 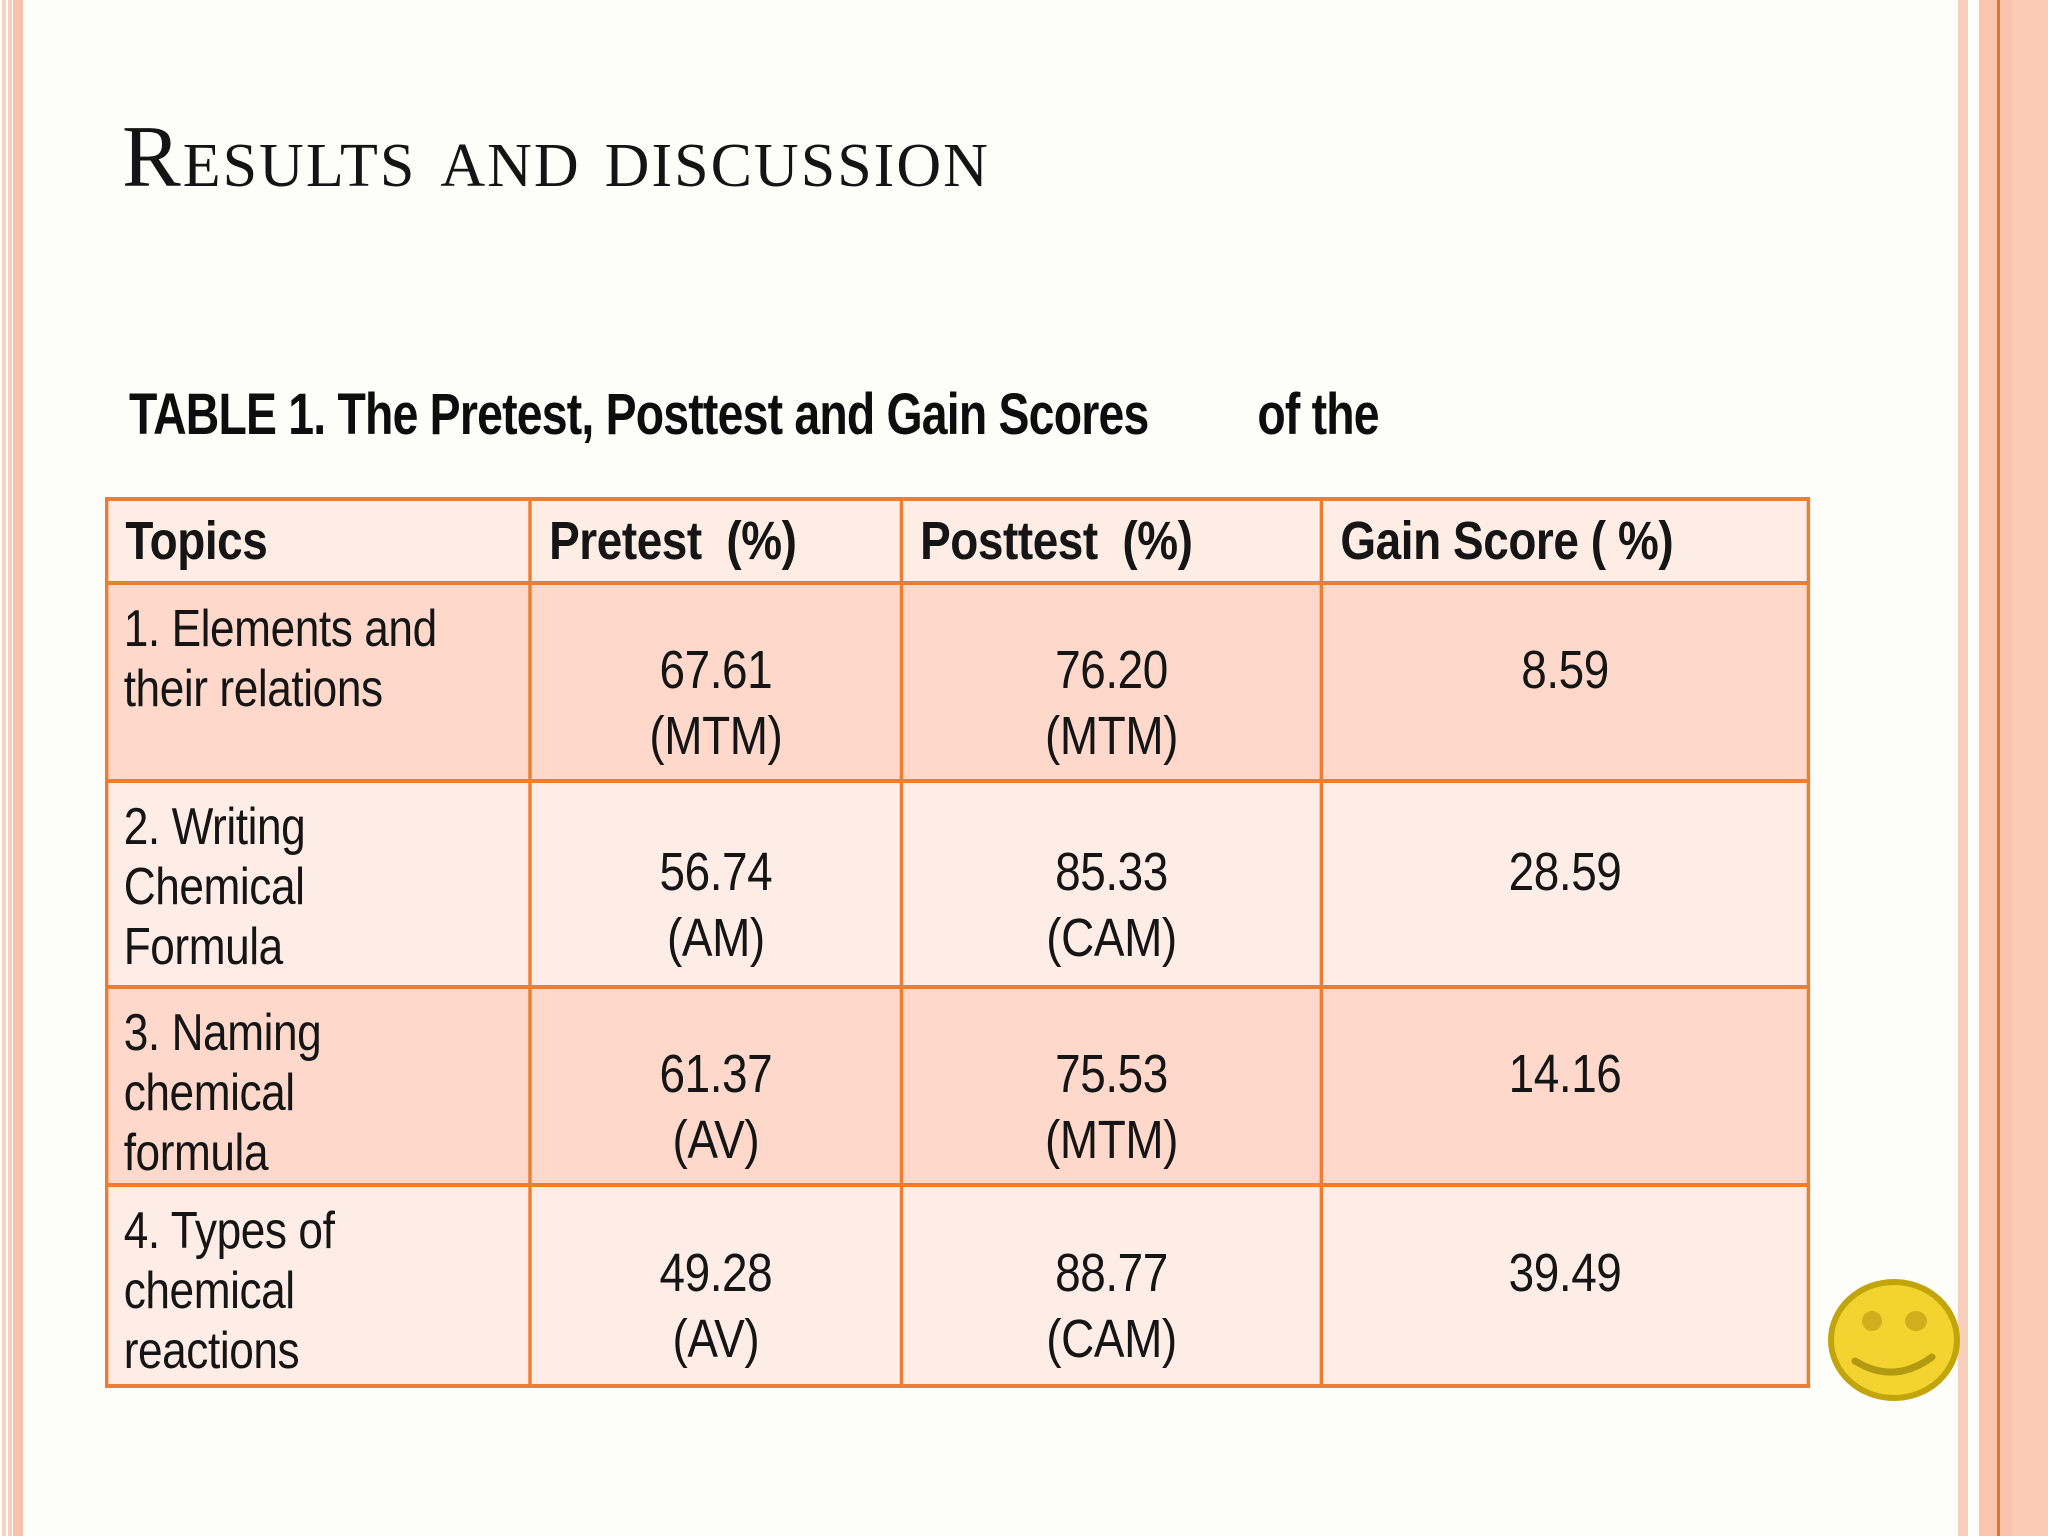 I want to click on pretest-cell: 49.28 (AV), so click(x=716, y=1285).